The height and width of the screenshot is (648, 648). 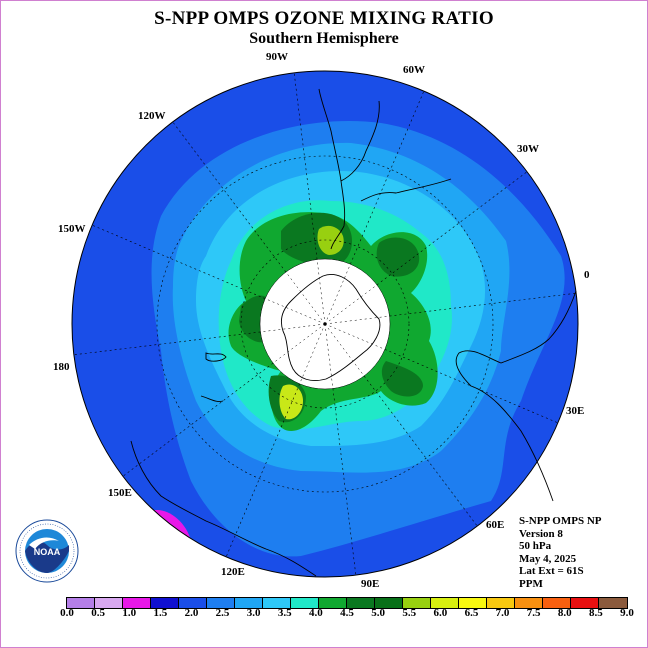 What do you see at coordinates (72, 229) in the screenshot?
I see `lon-label-150w: 150W` at bounding box center [72, 229].